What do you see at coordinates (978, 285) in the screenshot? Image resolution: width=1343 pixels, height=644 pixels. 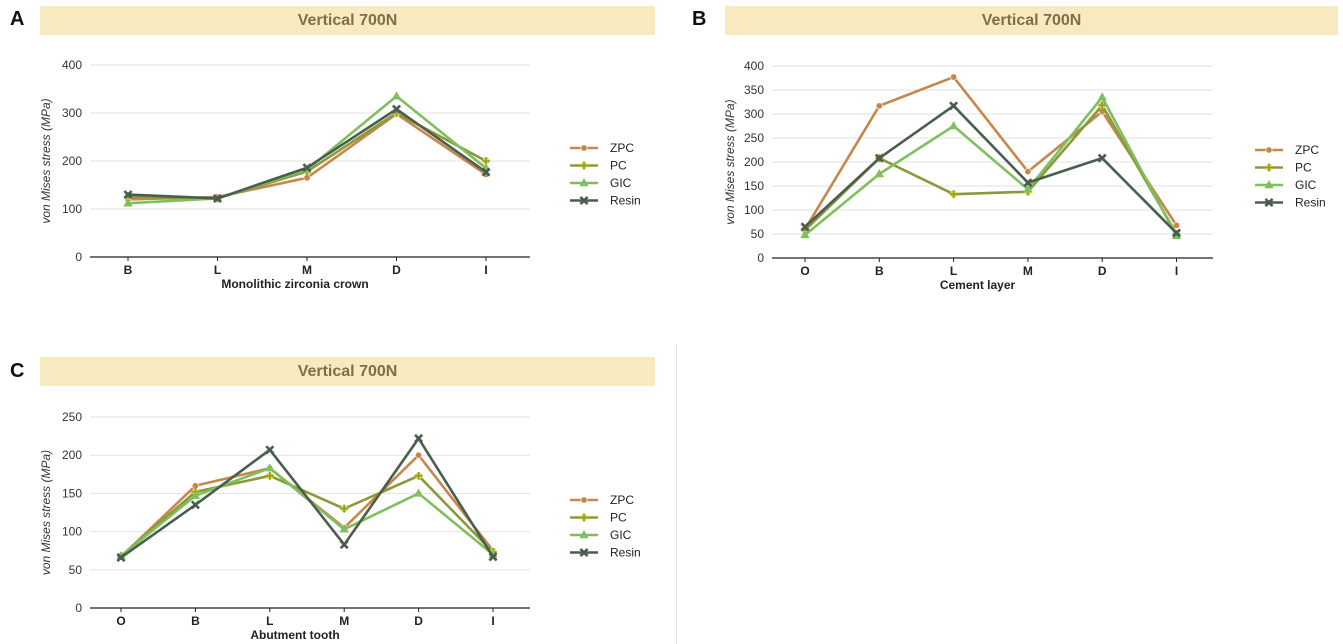 I see `x-axis-label: Cement layer` at bounding box center [978, 285].